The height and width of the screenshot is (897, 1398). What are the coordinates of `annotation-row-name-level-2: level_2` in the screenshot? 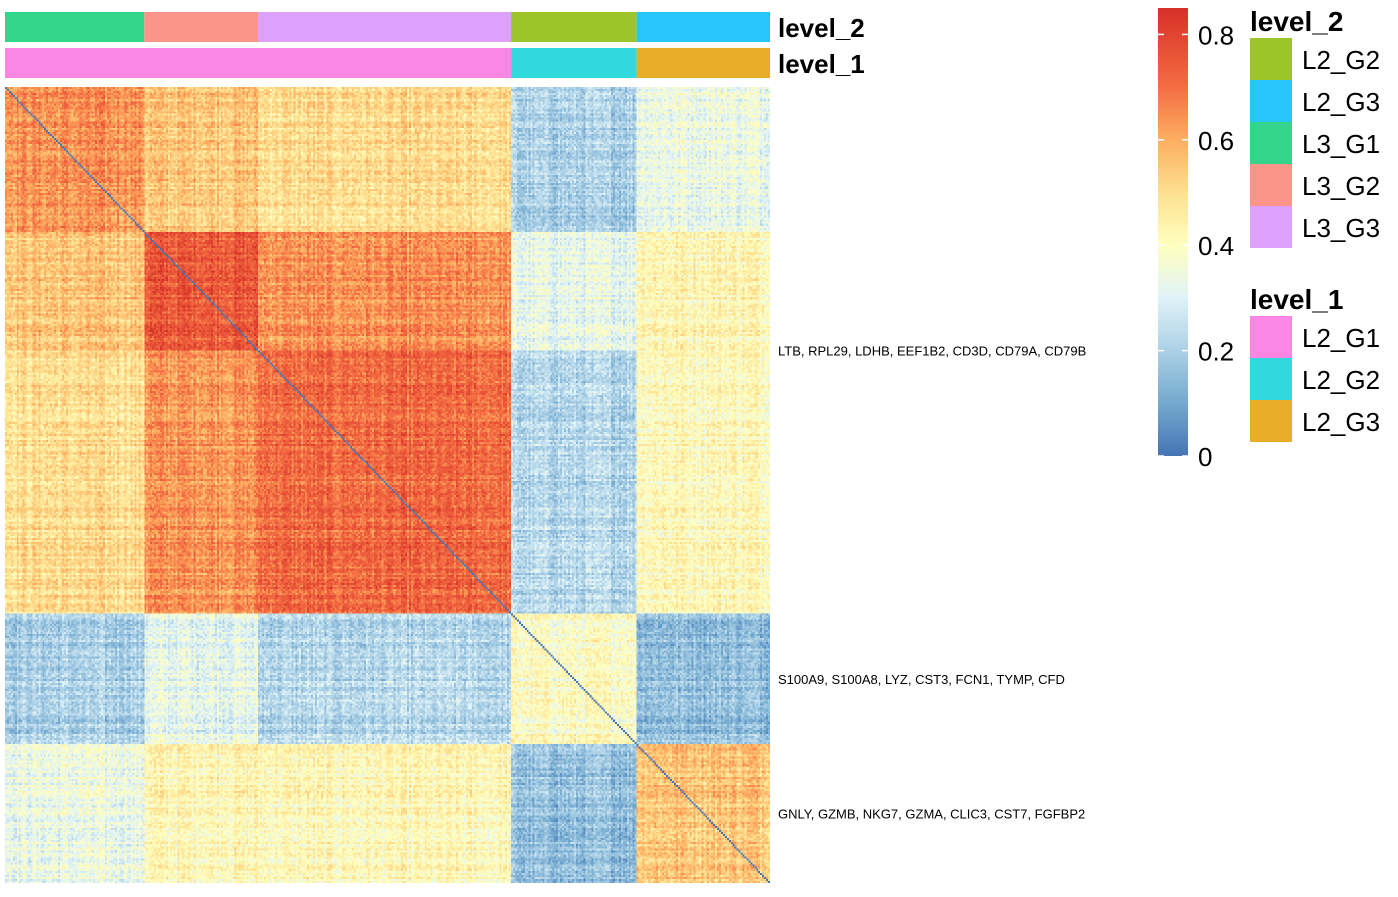 It's located at (821, 28).